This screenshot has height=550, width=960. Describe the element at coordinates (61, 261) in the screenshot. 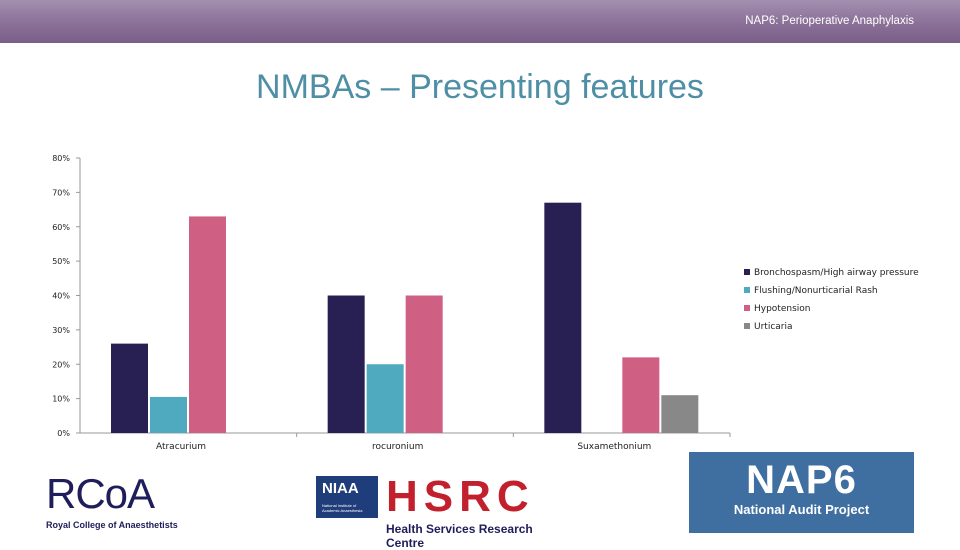

I see `y-tick-label: 50%` at that location.